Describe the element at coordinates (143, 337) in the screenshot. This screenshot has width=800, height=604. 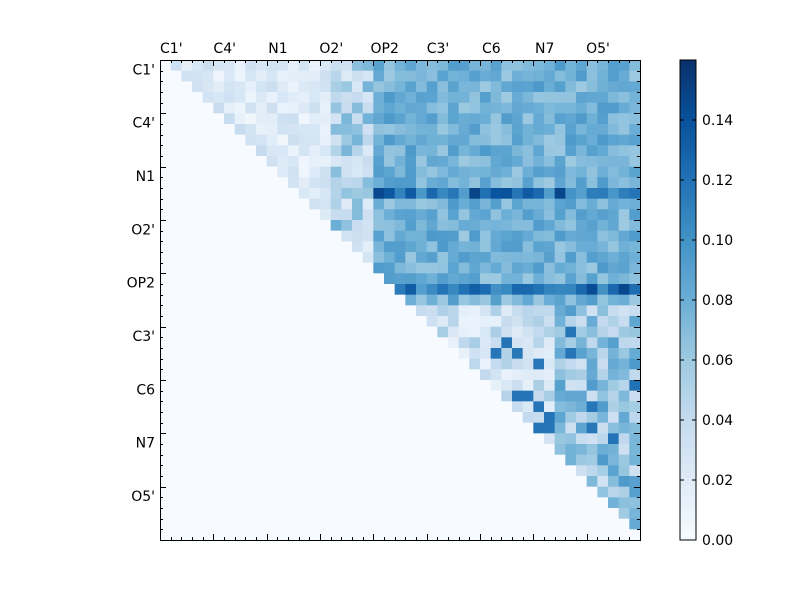
I see `left-axis-label: C3'` at that location.